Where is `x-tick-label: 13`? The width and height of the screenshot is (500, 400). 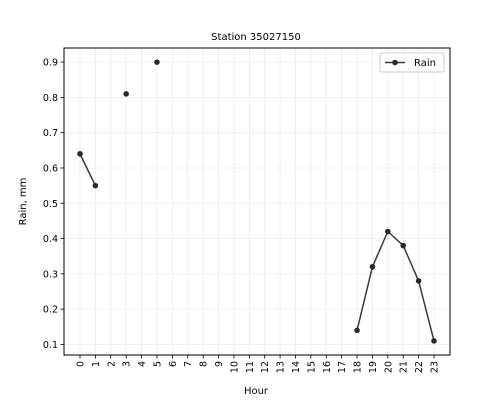
x-tick-label: 13 is located at coordinates (281, 367).